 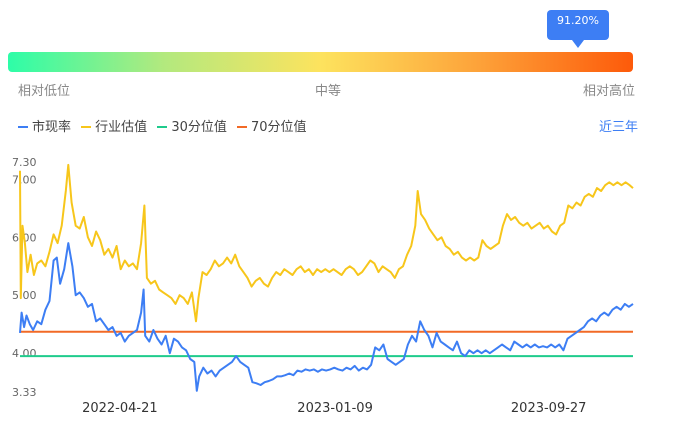 I want to click on y-tick-label: 3.33, so click(x=24, y=392).